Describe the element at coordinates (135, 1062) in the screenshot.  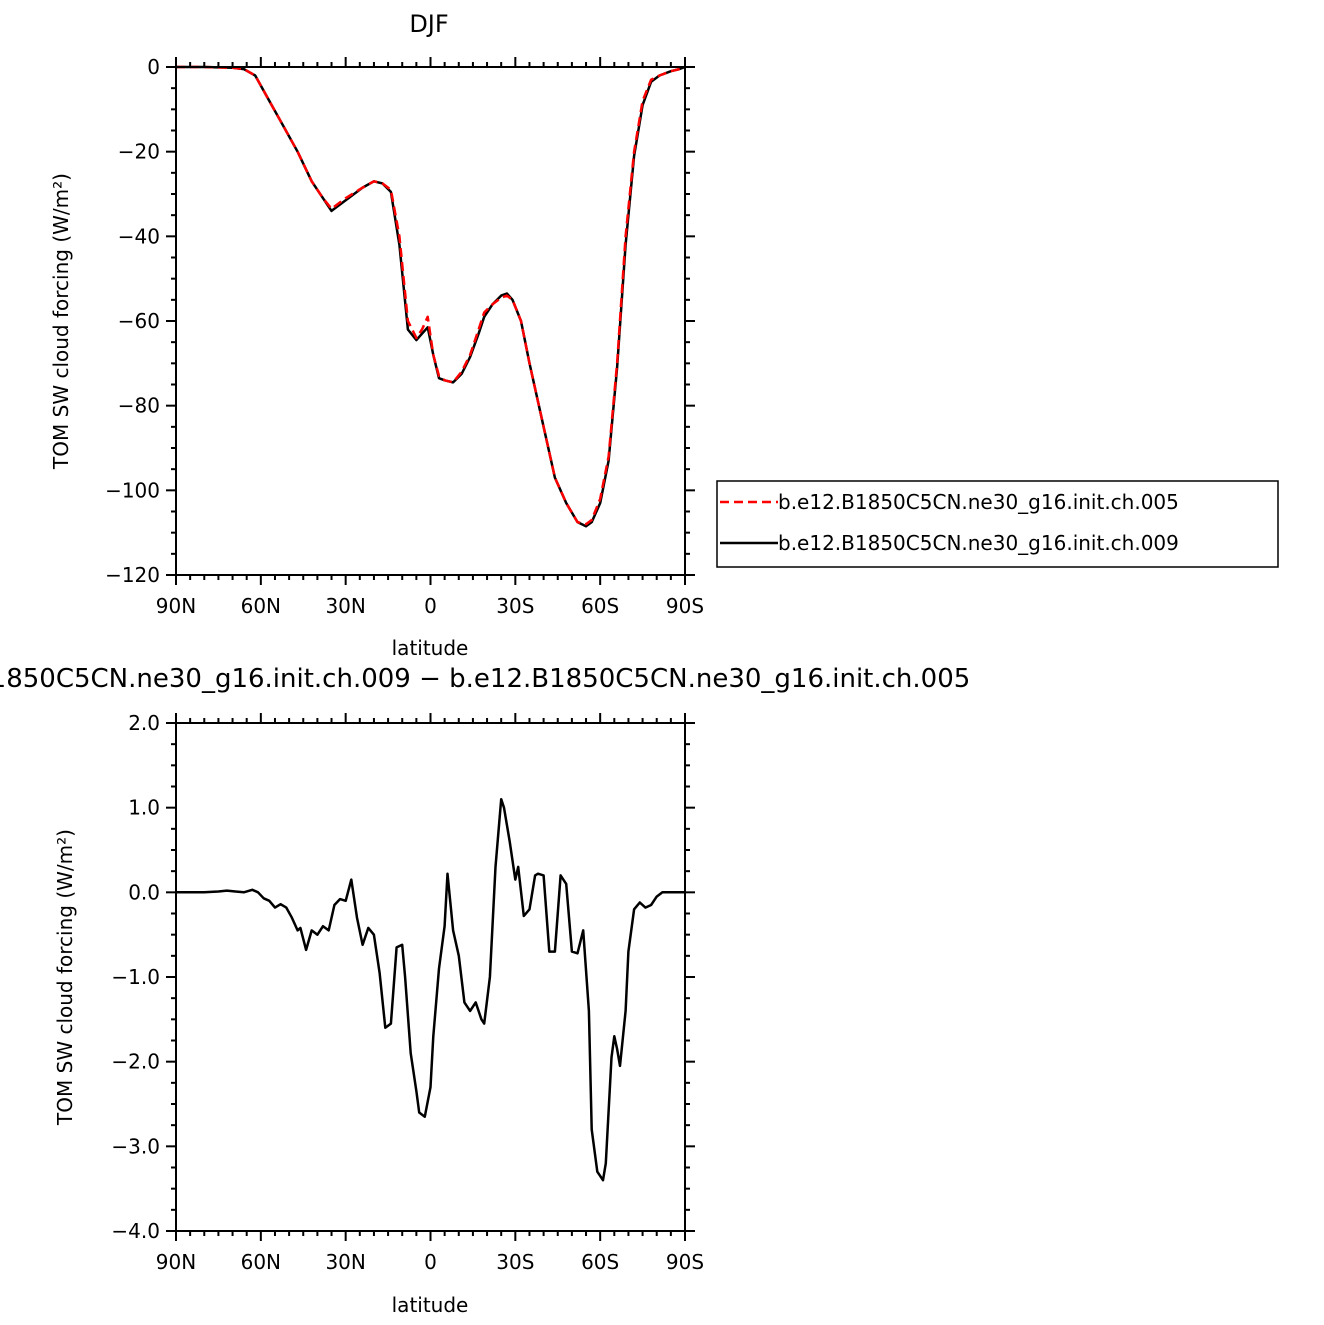
I see `bottom-ytick-label: −2.0` at that location.